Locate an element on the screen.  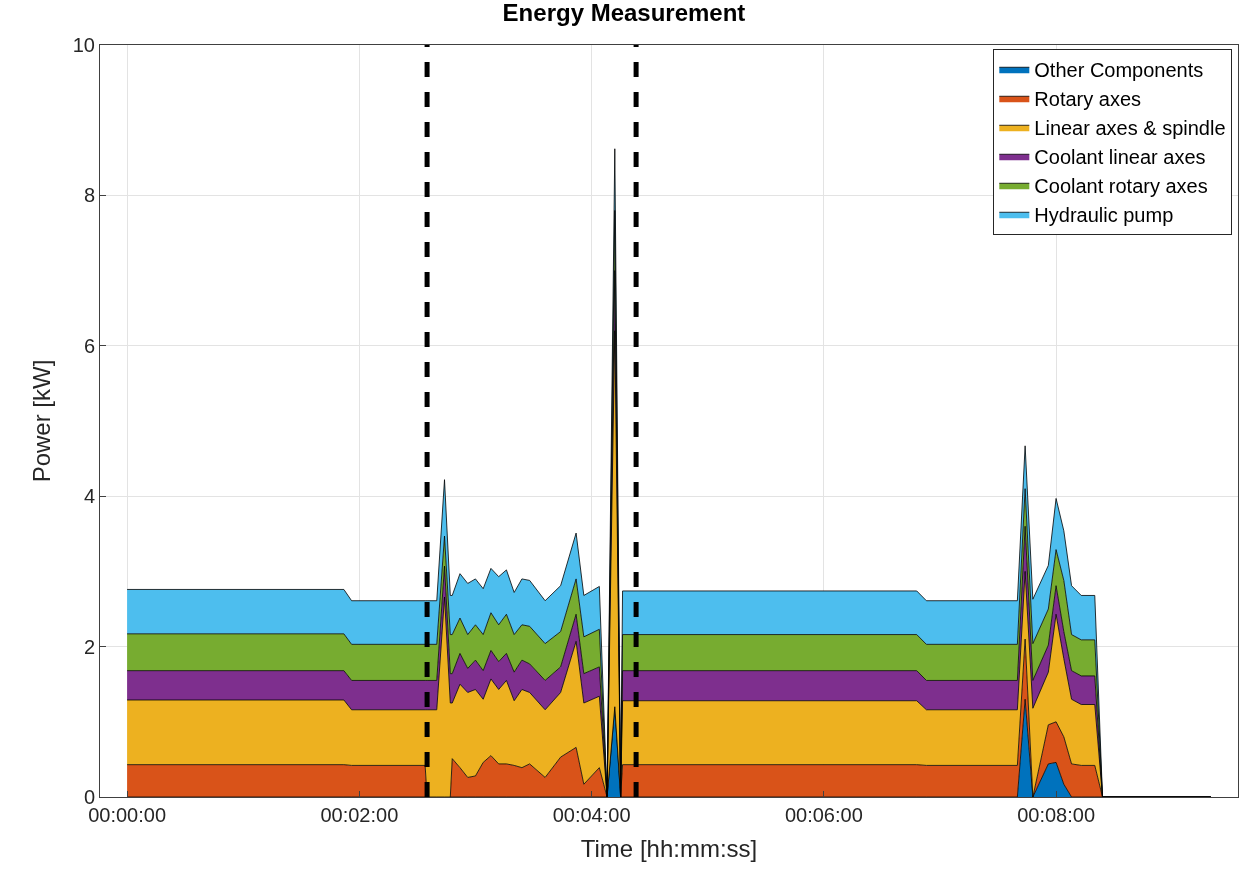
y-tick-label: 8 is located at coordinates (89, 195).